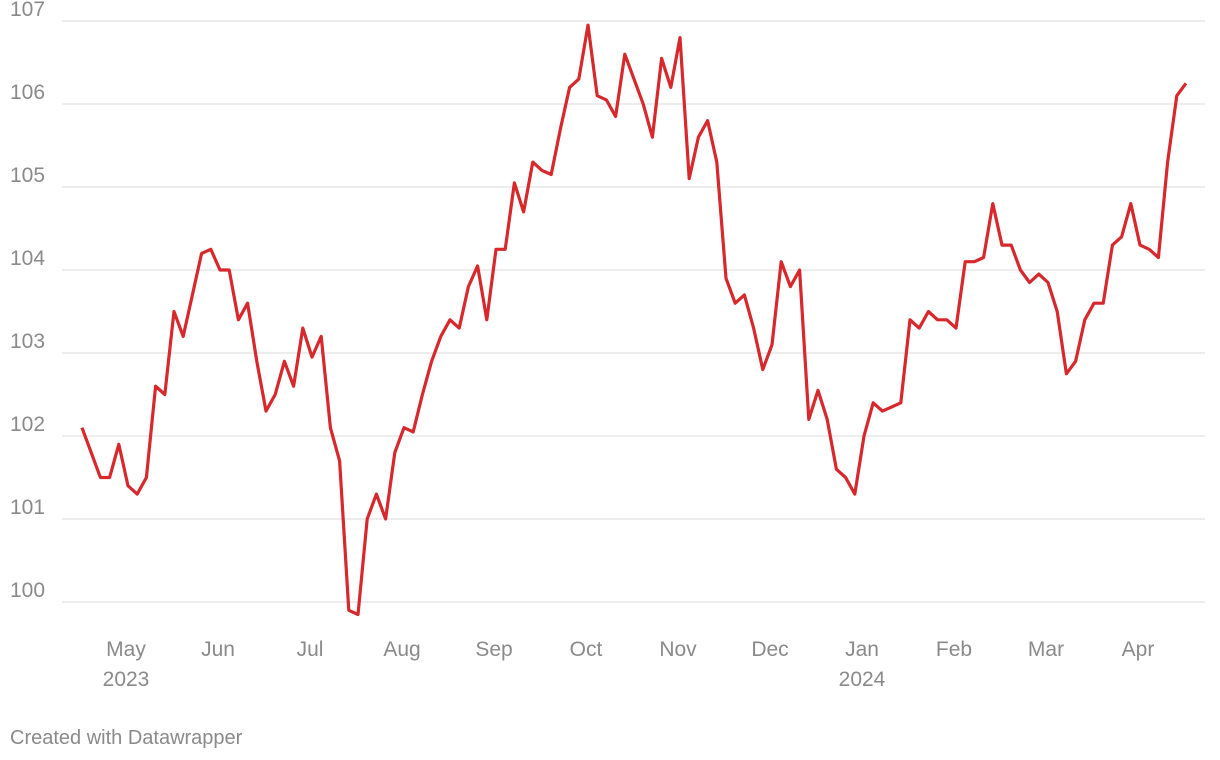 The height and width of the screenshot is (760, 1220). What do you see at coordinates (27, 92) in the screenshot?
I see `y-tick-label: 106` at bounding box center [27, 92].